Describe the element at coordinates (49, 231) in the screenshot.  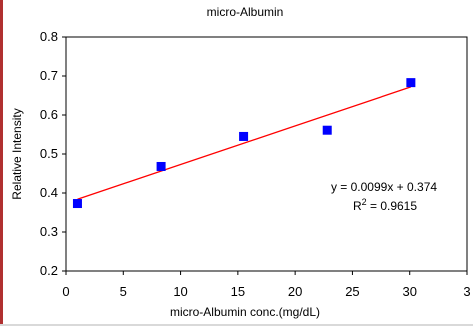
I see `y-tick-label: 0.3` at that location.